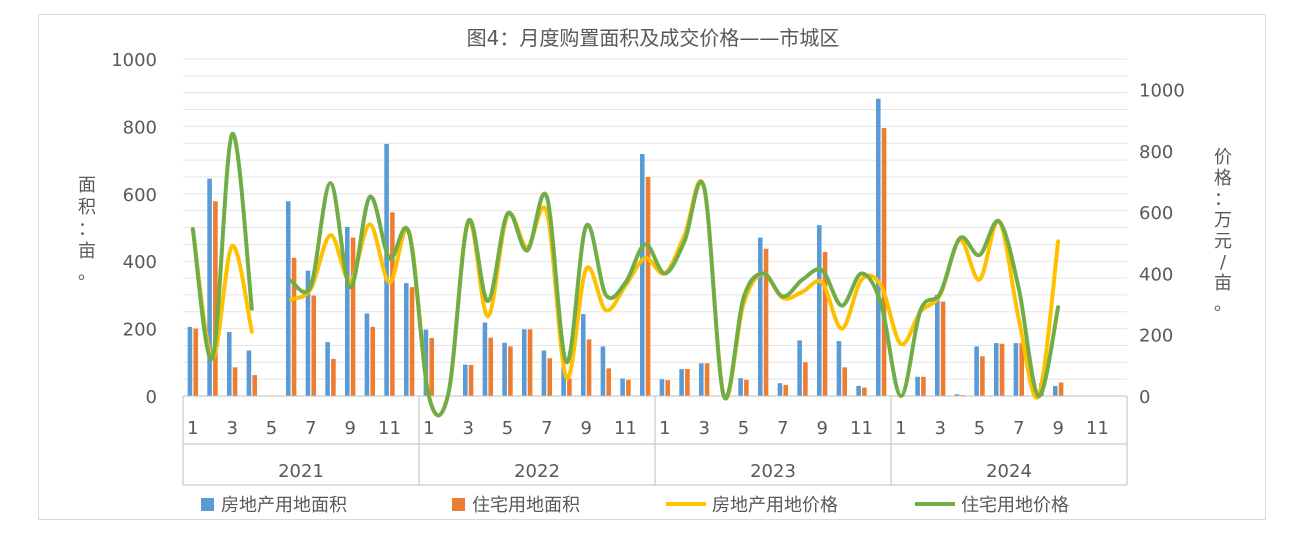 Image resolution: width=1291 pixels, height=533 pixels. Describe the element at coordinates (1223, 304) in the screenshot. I see `axis-title-char: 。` at that location.